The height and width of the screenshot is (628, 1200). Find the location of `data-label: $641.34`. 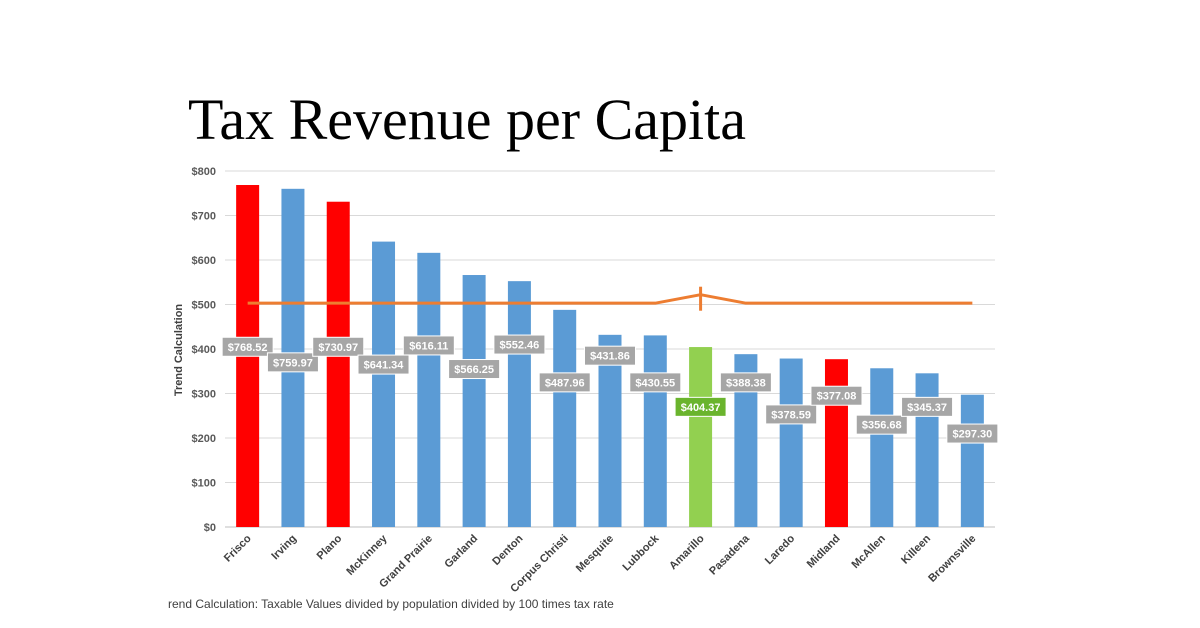

data-label: $641.34 is located at coordinates (383, 364).